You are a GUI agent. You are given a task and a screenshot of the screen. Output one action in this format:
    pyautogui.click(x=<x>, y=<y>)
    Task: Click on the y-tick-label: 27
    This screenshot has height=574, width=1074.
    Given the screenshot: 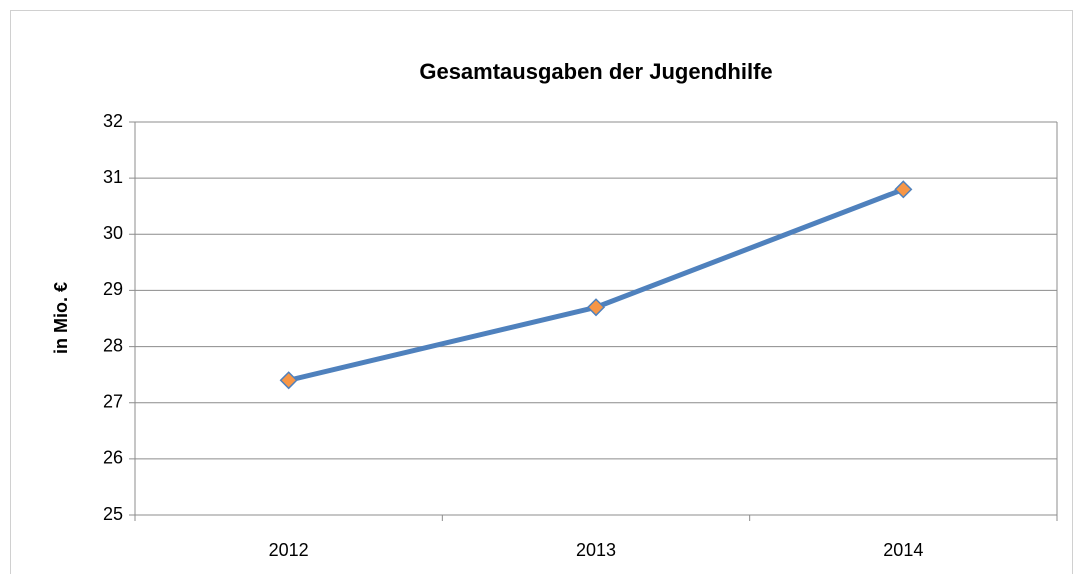 What is the action you would take?
    pyautogui.click(x=113, y=401)
    